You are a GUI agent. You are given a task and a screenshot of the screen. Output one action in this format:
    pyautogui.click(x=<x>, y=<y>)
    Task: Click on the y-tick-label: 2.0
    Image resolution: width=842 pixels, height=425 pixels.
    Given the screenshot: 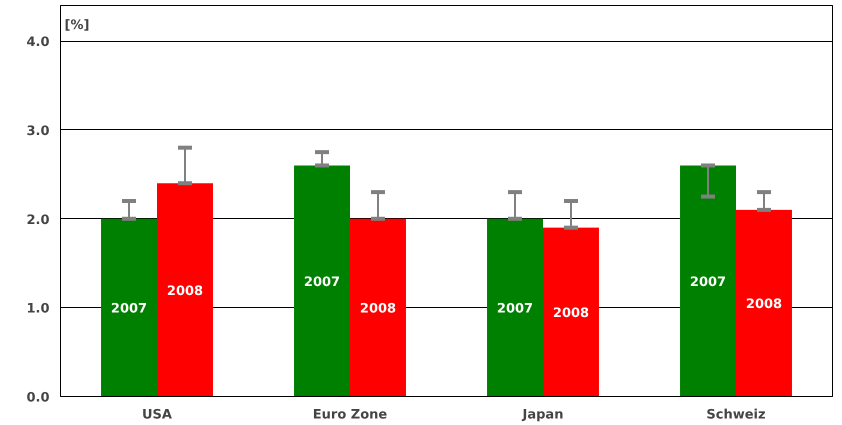 What is the action you would take?
    pyautogui.click(x=38, y=220)
    